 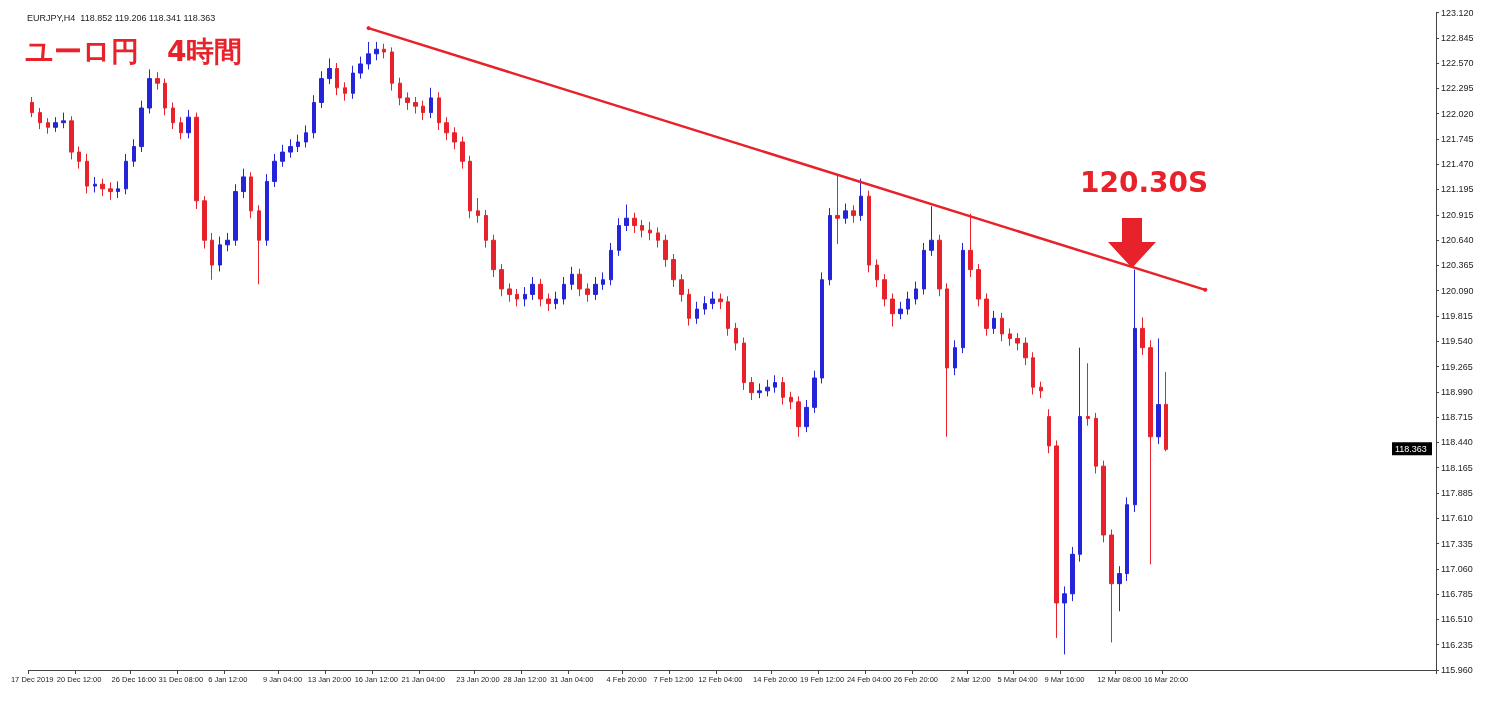 I want to click on y-tick-label: 123.120, so click(x=1457, y=12).